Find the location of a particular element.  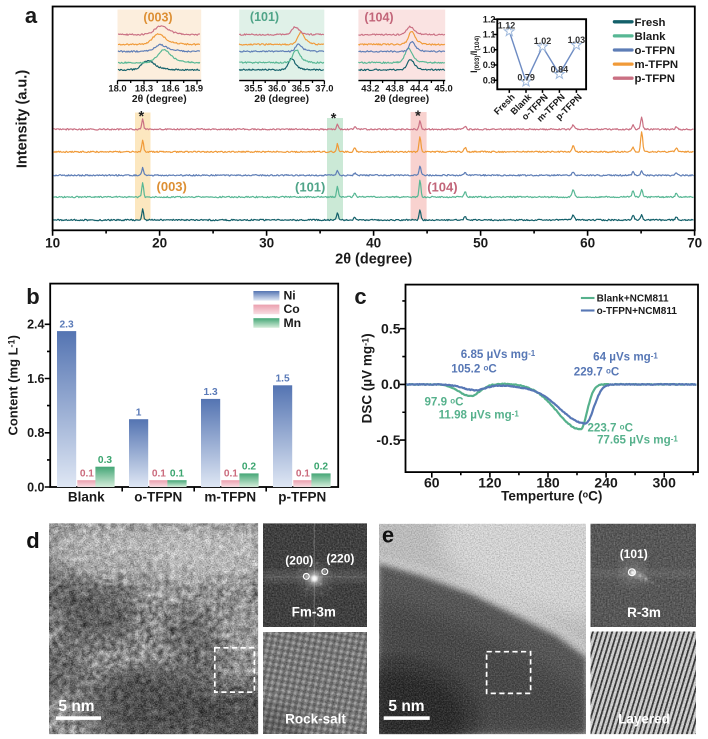

svg-text: 11.98 µVs mg-1 is located at coordinates (479, 414).